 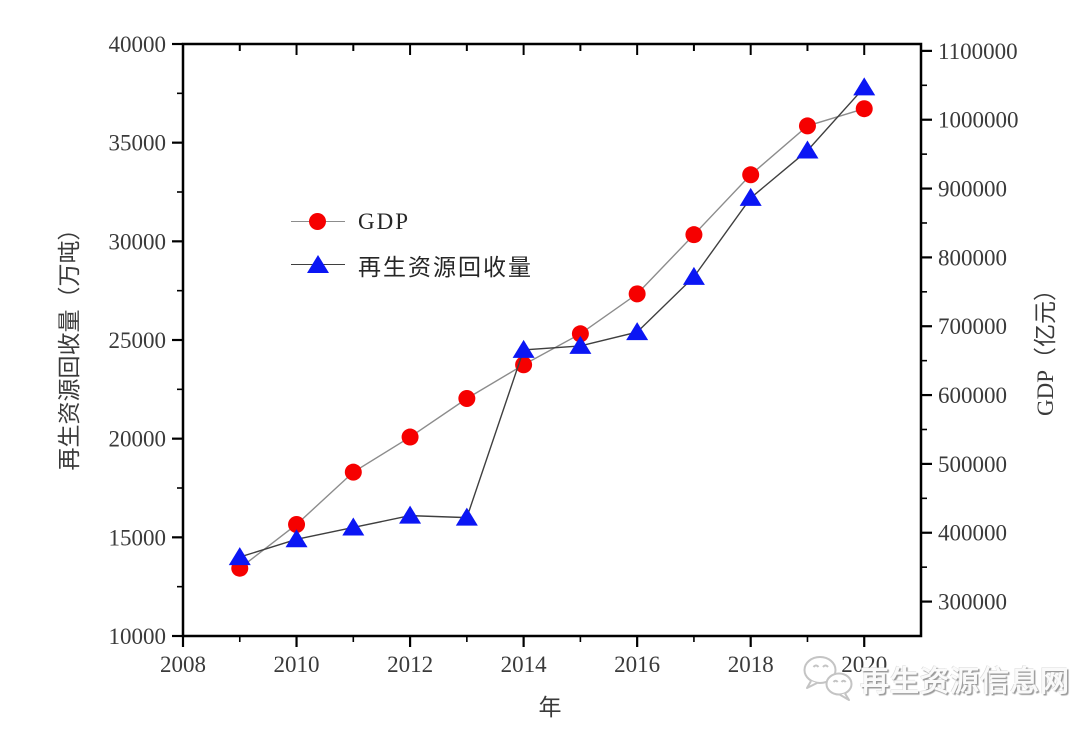 What do you see at coordinates (297, 664) in the screenshot?
I see `svg-text: 2010` at bounding box center [297, 664].